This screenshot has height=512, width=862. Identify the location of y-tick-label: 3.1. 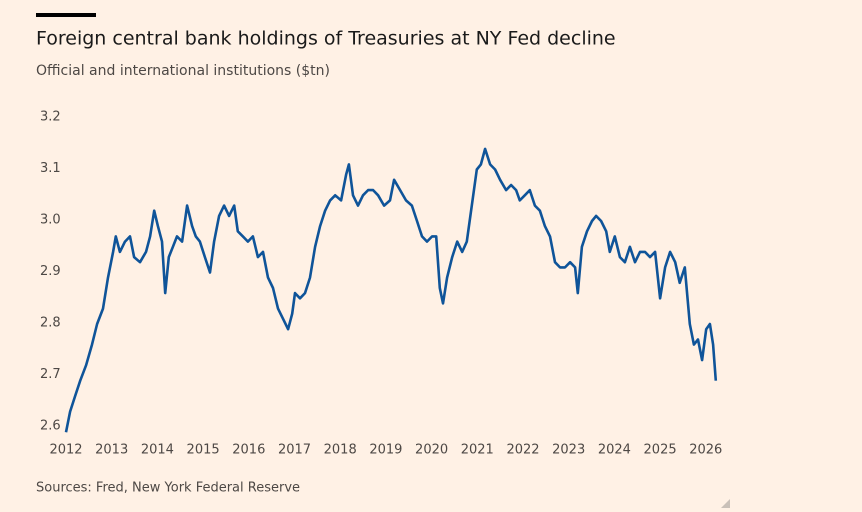
(50, 168).